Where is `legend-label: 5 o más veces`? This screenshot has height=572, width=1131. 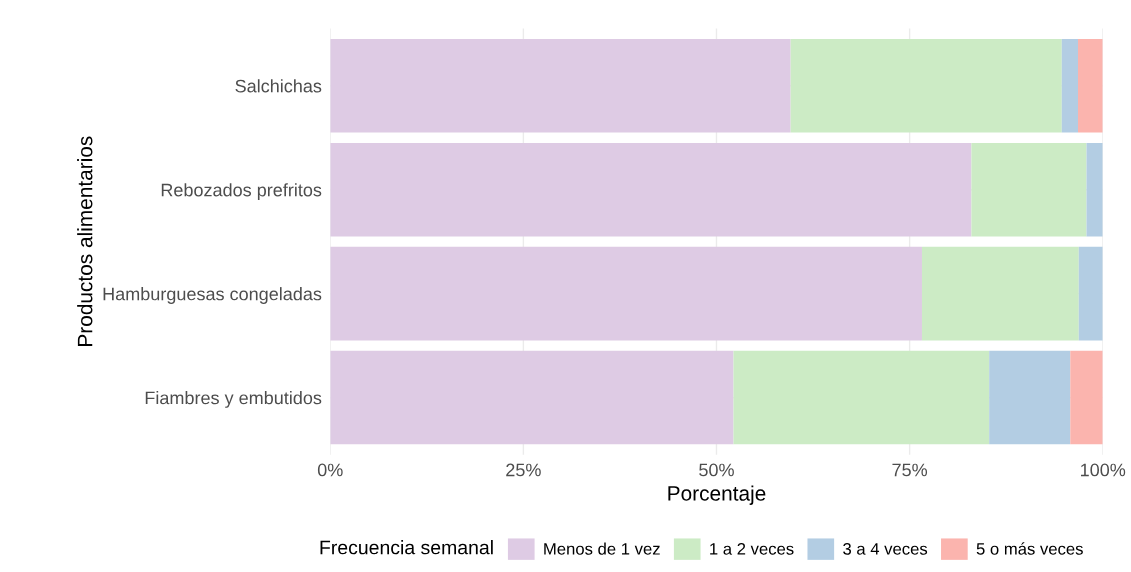 legend-label: 5 o más veces is located at coordinates (1029, 548).